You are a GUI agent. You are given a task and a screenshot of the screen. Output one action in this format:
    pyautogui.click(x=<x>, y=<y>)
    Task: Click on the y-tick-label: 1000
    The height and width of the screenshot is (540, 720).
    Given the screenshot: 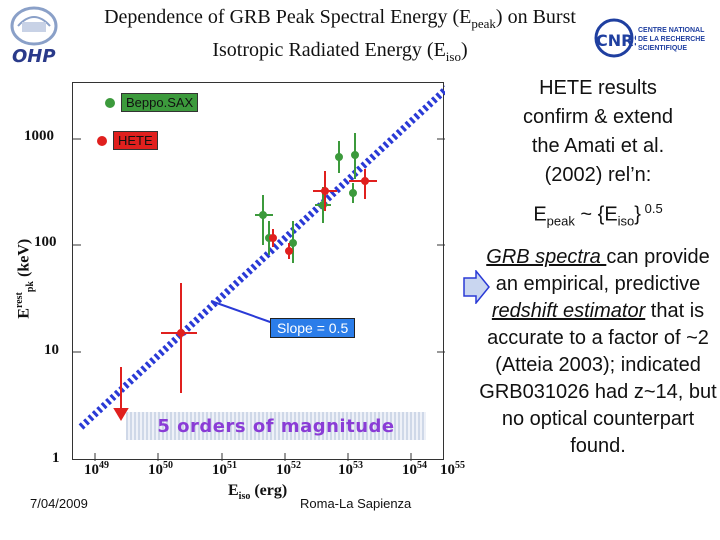 What is the action you would take?
    pyautogui.click(x=39, y=136)
    